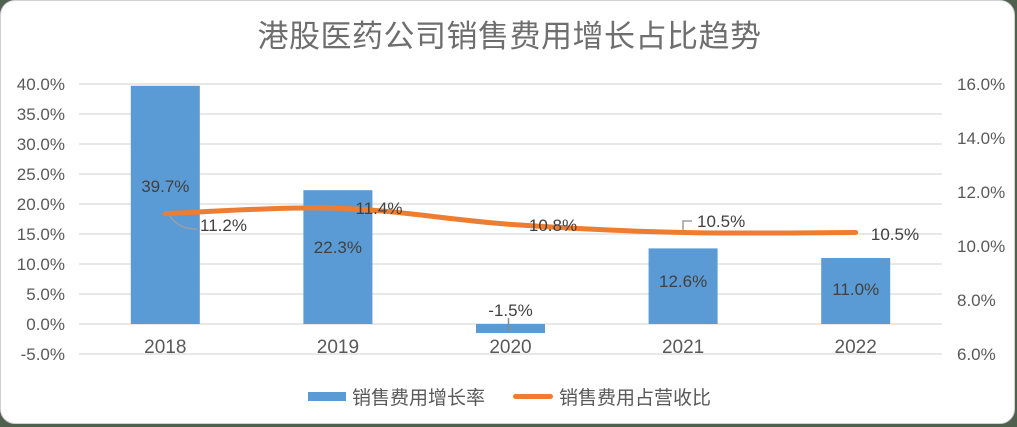 This screenshot has width=1017, height=427. I want to click on left-axis-tick-label: 10.0%, so click(41, 264).